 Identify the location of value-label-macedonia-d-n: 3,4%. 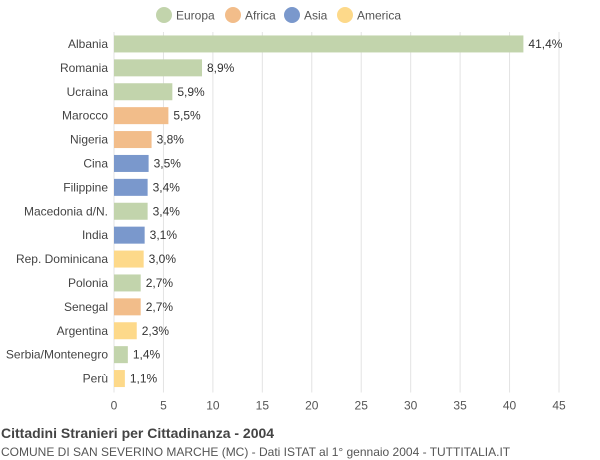
(167, 211).